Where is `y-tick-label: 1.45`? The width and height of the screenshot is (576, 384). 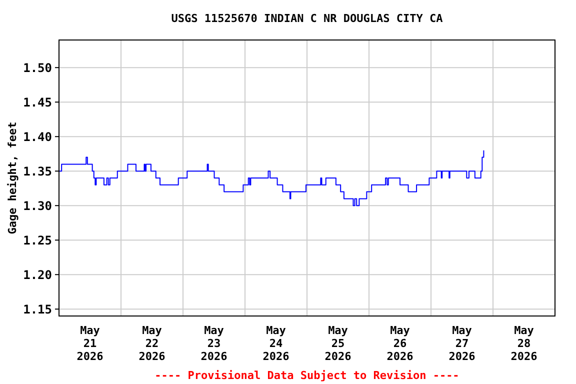 y-tick-label: 1.45 is located at coordinates (37, 102).